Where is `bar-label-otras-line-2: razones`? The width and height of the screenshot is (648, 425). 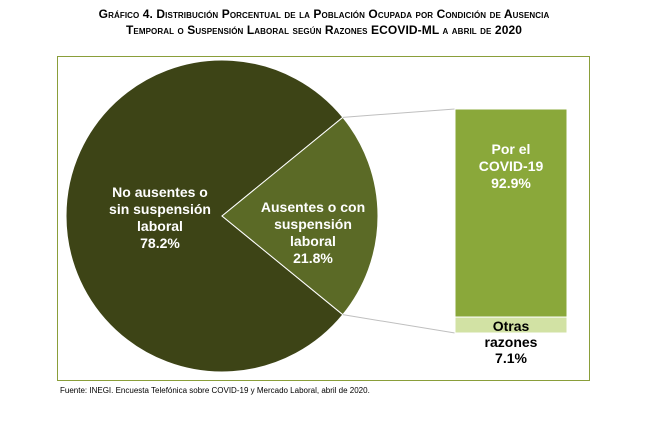
bar-label-otras-line-2: razones is located at coordinates (511, 342).